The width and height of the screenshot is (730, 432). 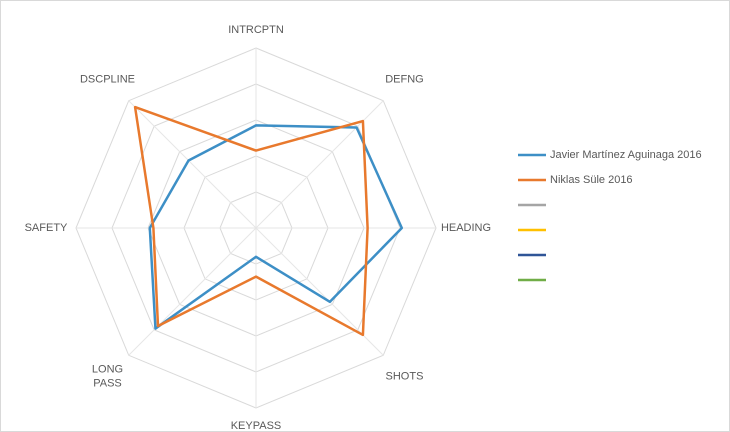 I want to click on axis-label: SHOTS, so click(x=405, y=376).